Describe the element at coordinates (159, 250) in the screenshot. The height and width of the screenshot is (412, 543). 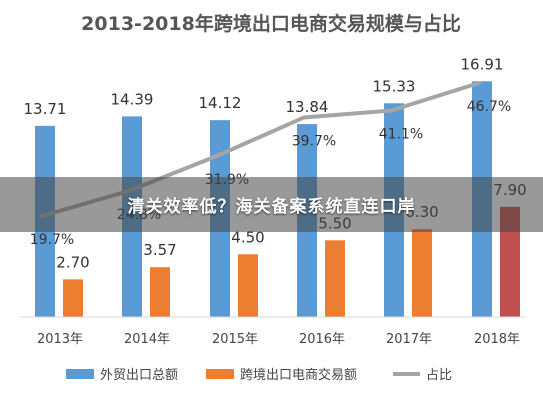
I see `ecommerce-value-label: 3.57` at that location.